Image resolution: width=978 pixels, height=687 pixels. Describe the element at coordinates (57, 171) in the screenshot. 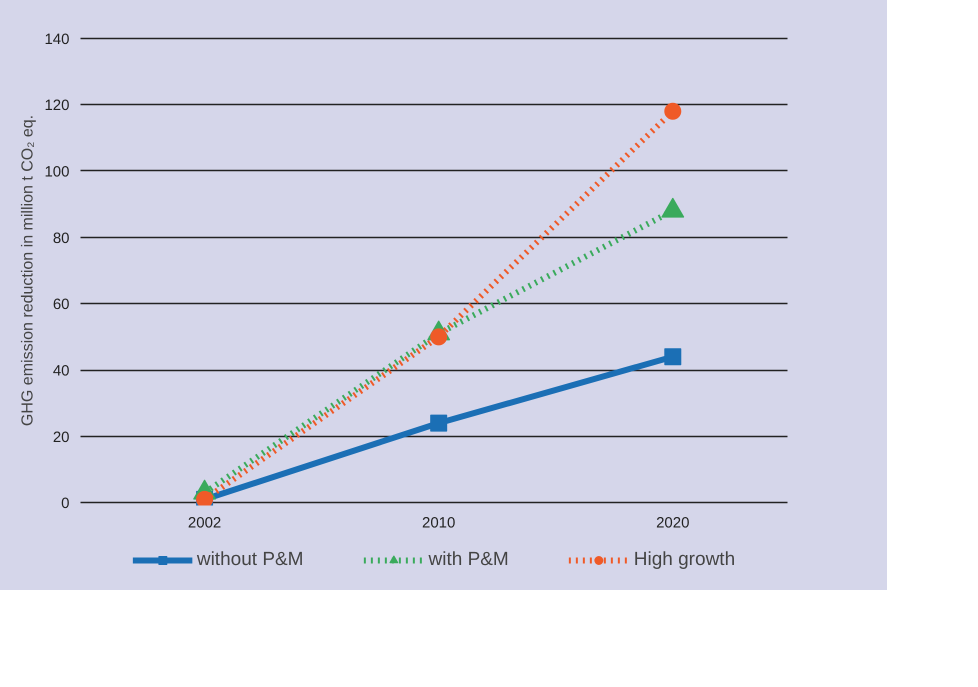

I see `y-tick-label: 100` at that location.